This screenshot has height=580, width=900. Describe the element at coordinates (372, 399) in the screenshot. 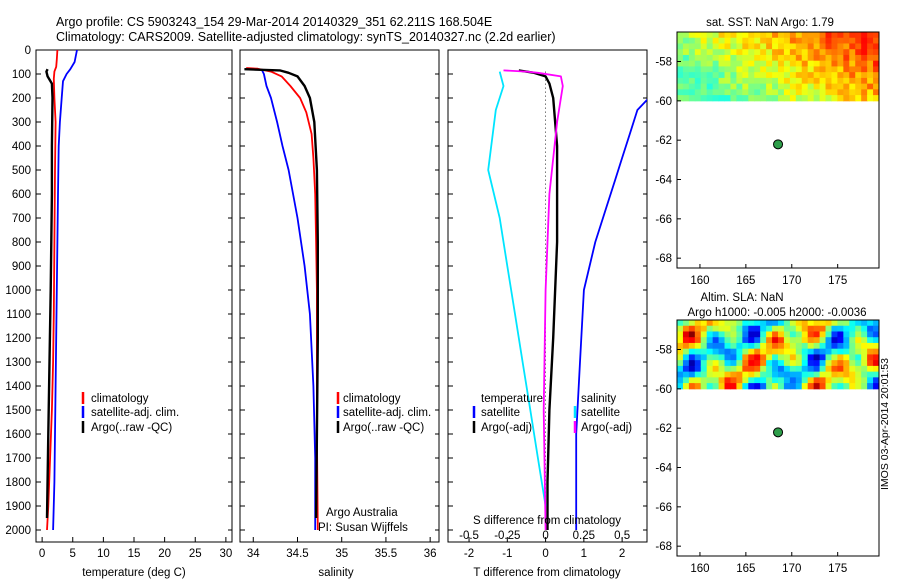

I see `salinity-legend-climatology: climatology` at that location.